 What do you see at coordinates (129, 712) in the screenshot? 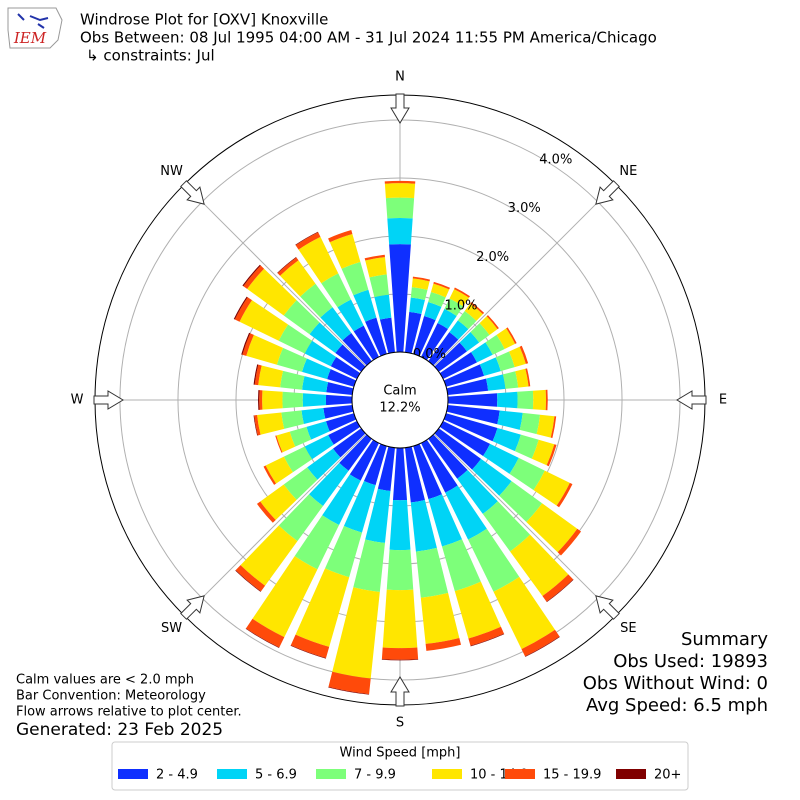
I see `note: Flow arrows relative to plot center.` at bounding box center [129, 712].